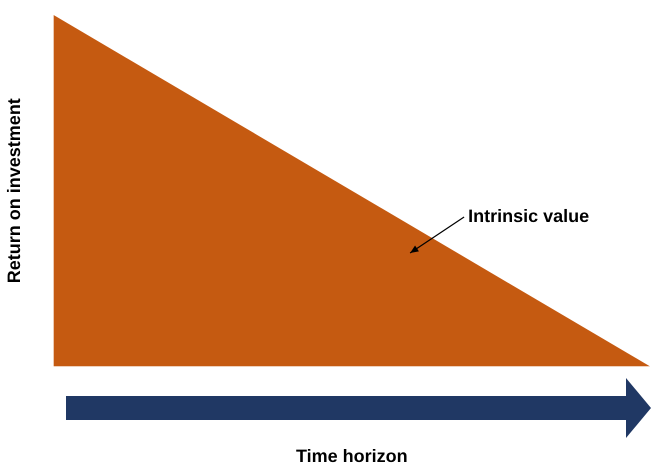  Describe the element at coordinates (529, 216) in the screenshot. I see `annotation: Intrinsic value` at that location.